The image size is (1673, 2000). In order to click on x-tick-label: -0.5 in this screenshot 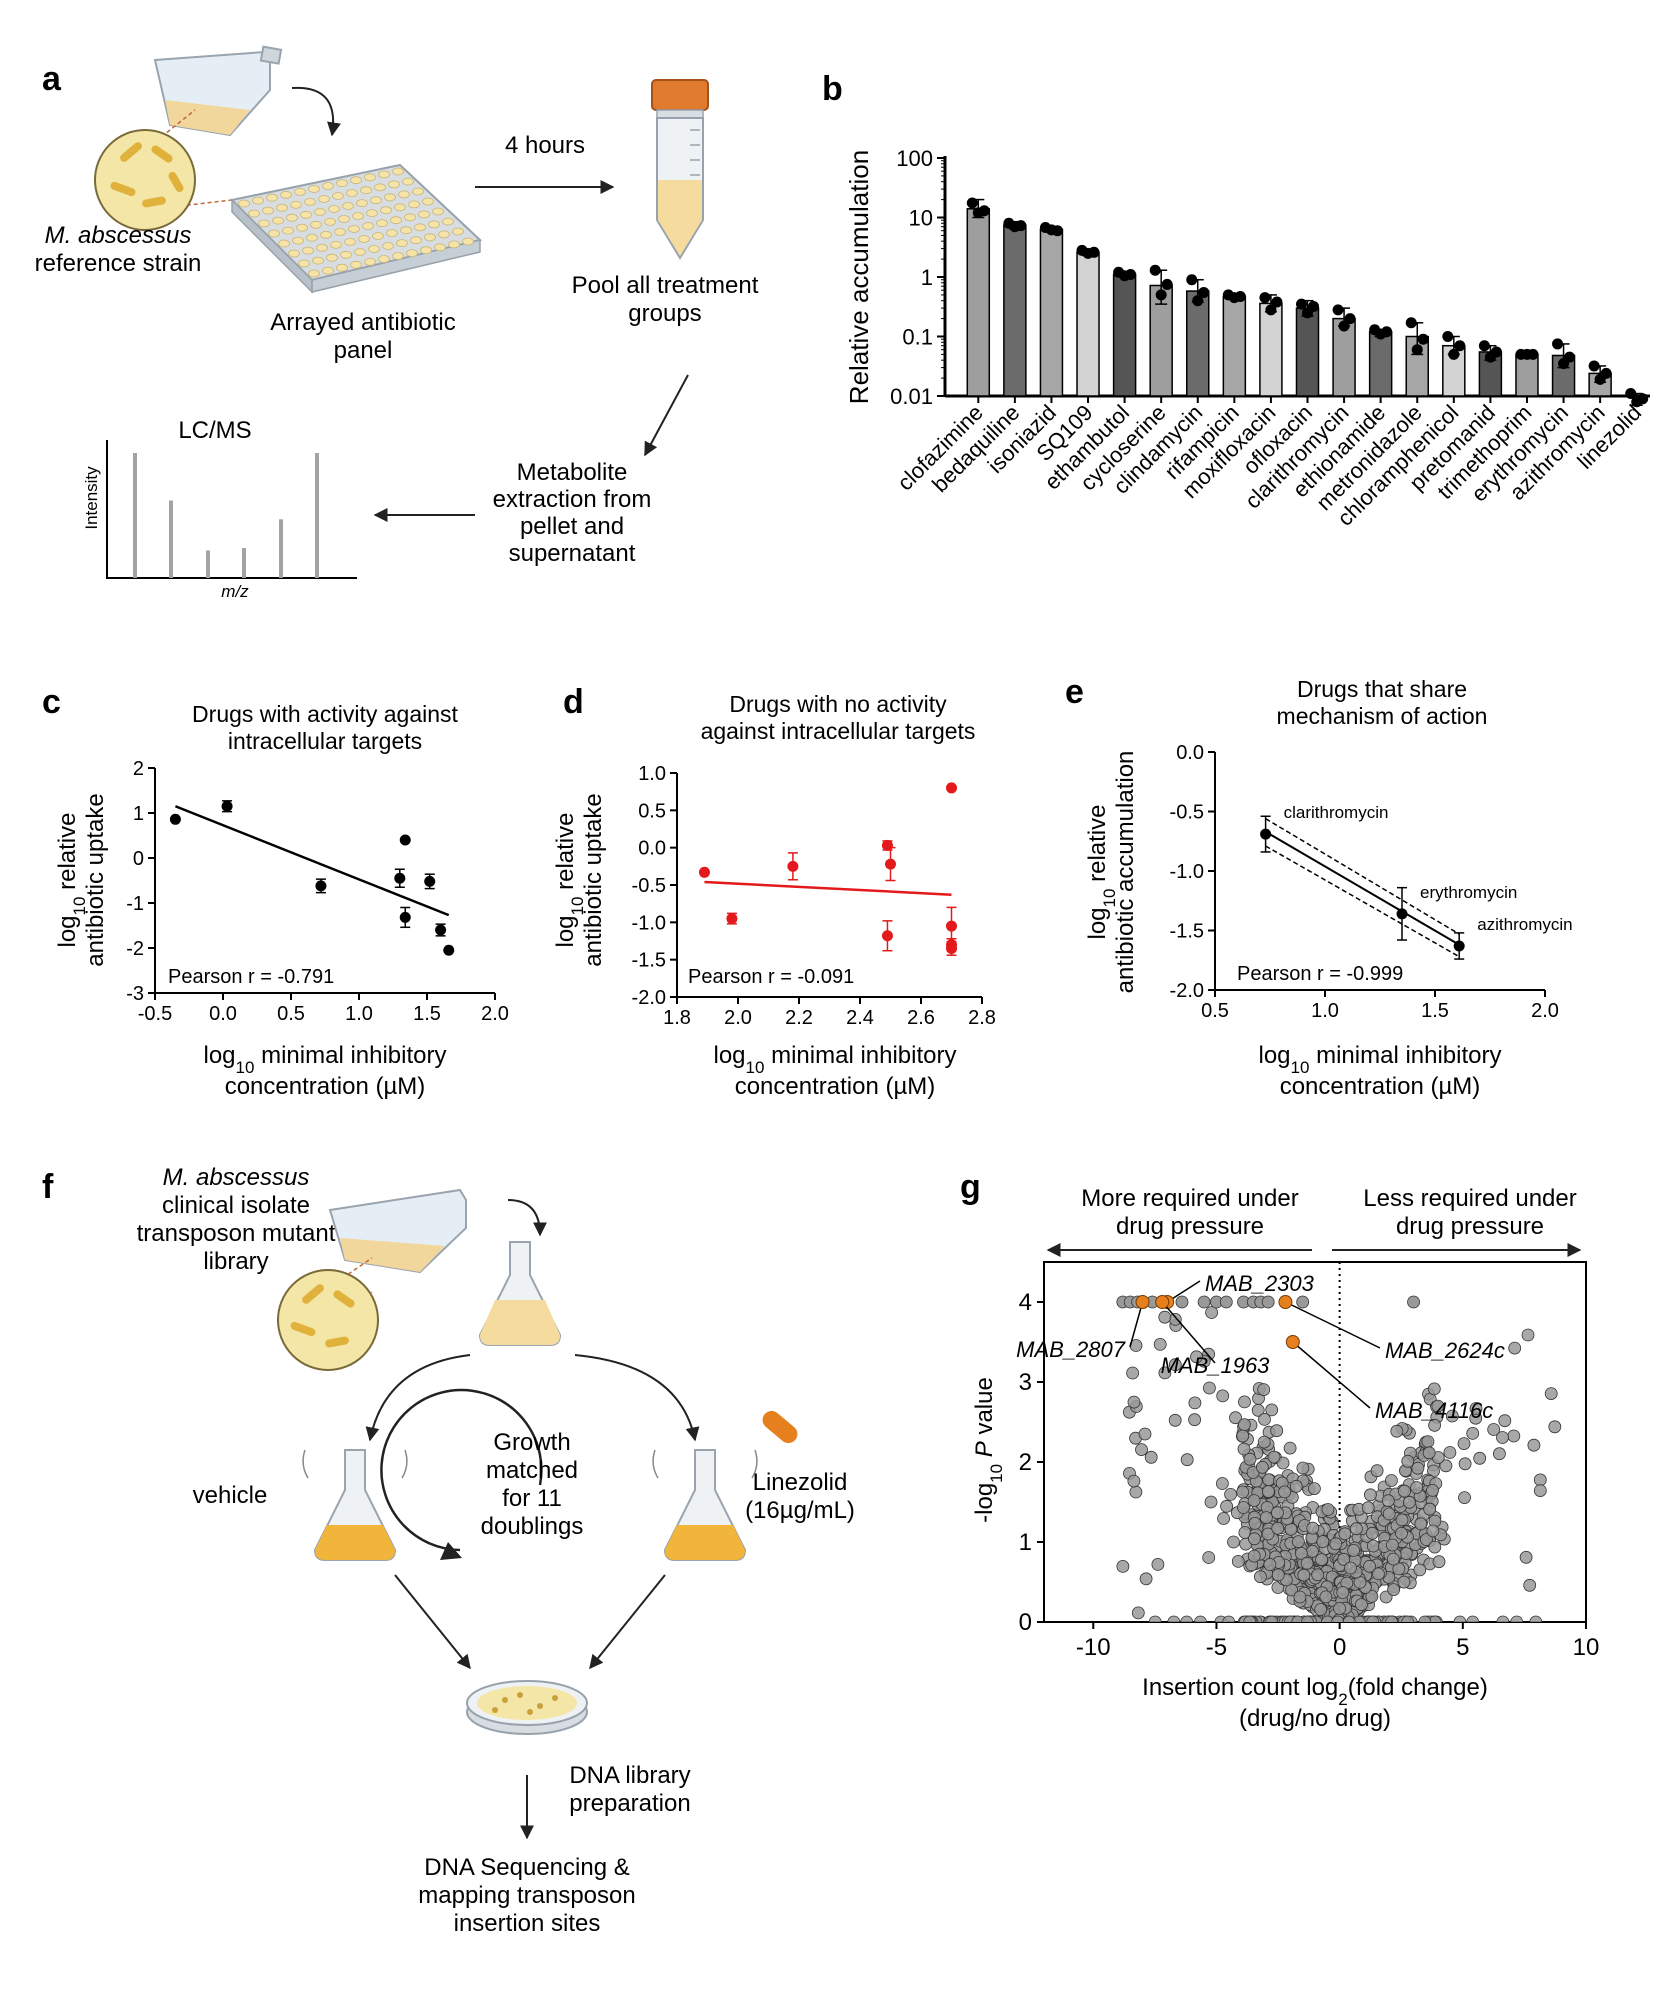, I will do `click(155, 1014)`.